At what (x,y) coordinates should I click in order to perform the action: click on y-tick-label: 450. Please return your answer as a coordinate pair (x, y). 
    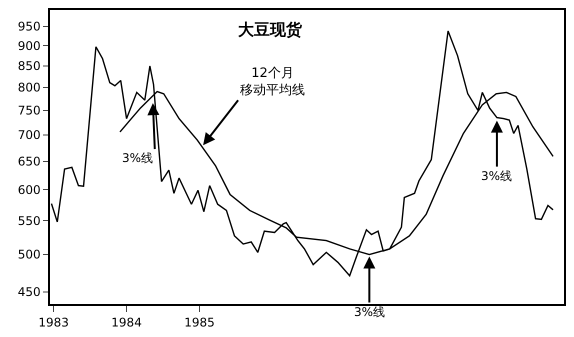
    Looking at the image, I should click on (29, 292).